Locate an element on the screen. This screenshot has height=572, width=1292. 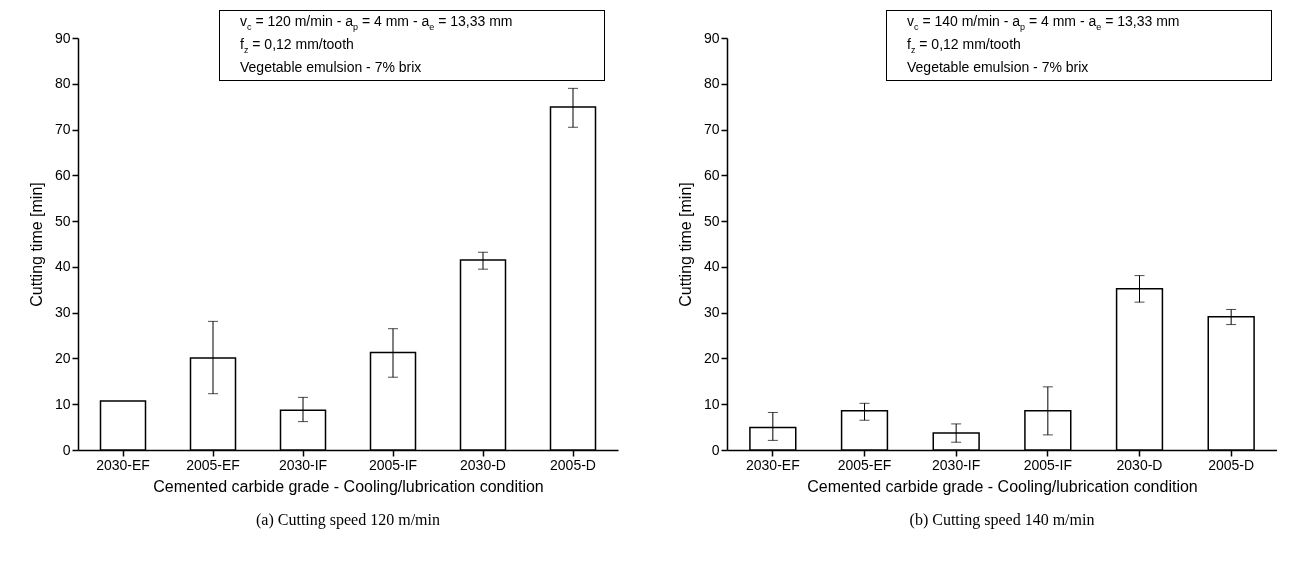
text-box: v$_{c}$ = 140 m/min - a$_{p}$ = 4 mm - a$_{e}$ = 13,33 mm f$_{z}$ = 0,12 mm/tooth Vegetable emulsion - 7% brix is located at coordinates (1079, 45).